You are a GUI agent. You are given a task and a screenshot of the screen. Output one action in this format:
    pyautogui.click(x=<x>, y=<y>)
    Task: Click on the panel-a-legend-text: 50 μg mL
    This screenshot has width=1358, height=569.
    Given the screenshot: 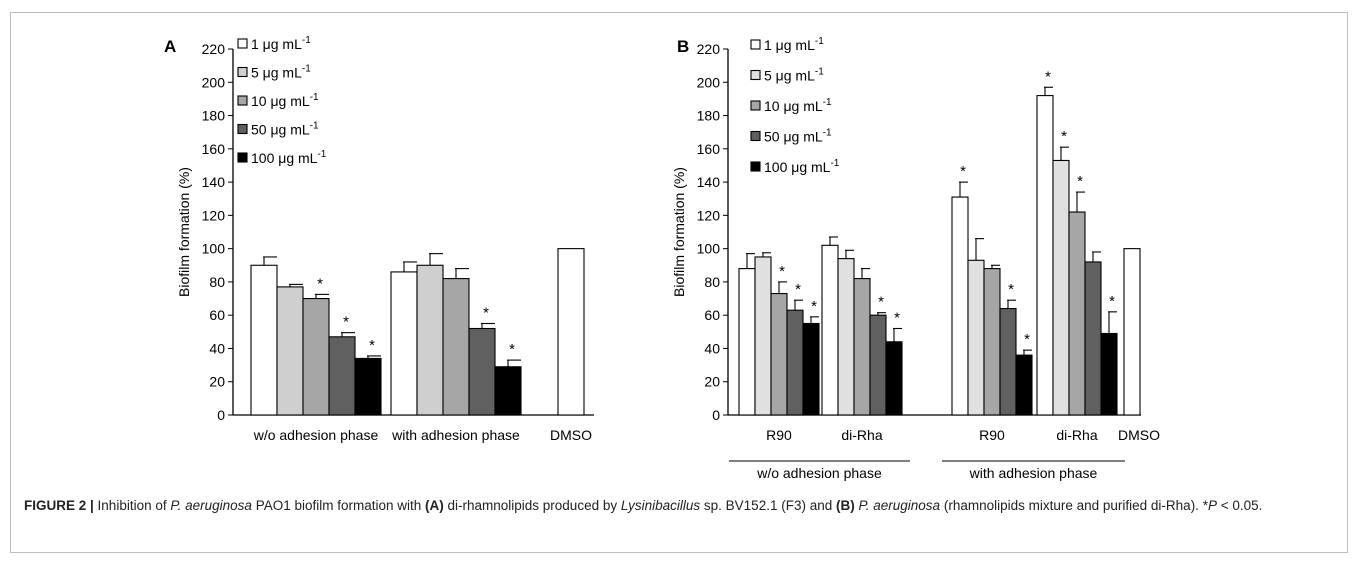 What is the action you would take?
    pyautogui.click(x=280, y=130)
    